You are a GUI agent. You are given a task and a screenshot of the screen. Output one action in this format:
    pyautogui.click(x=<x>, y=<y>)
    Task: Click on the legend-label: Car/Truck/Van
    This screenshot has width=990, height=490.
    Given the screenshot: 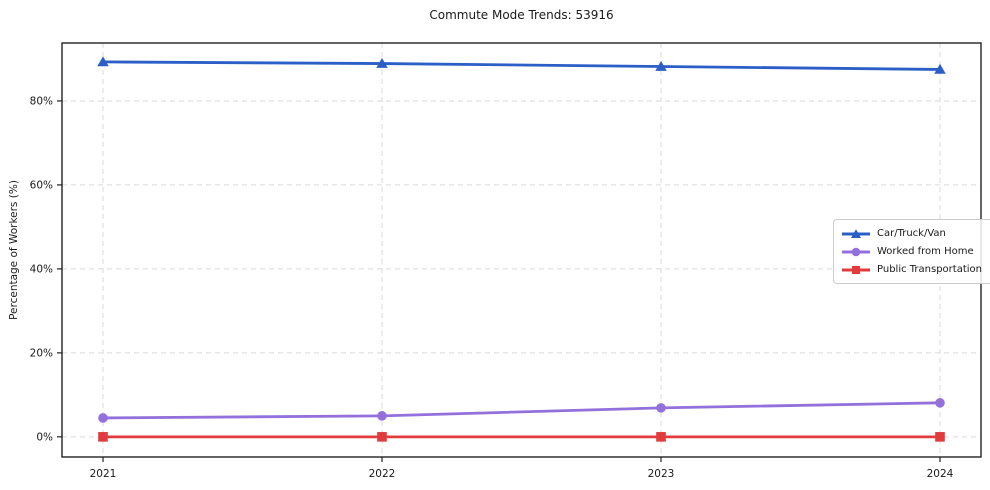 What is the action you would take?
    pyautogui.click(x=911, y=233)
    